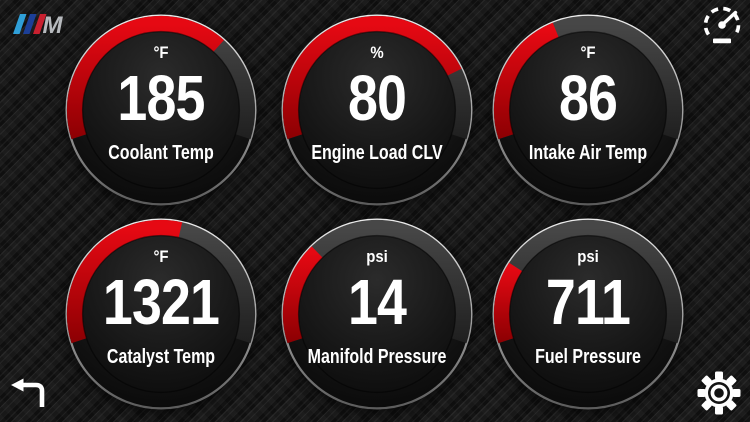 This screenshot has width=750, height=422. I want to click on bmw-m-logo: M, so click(38, 24).